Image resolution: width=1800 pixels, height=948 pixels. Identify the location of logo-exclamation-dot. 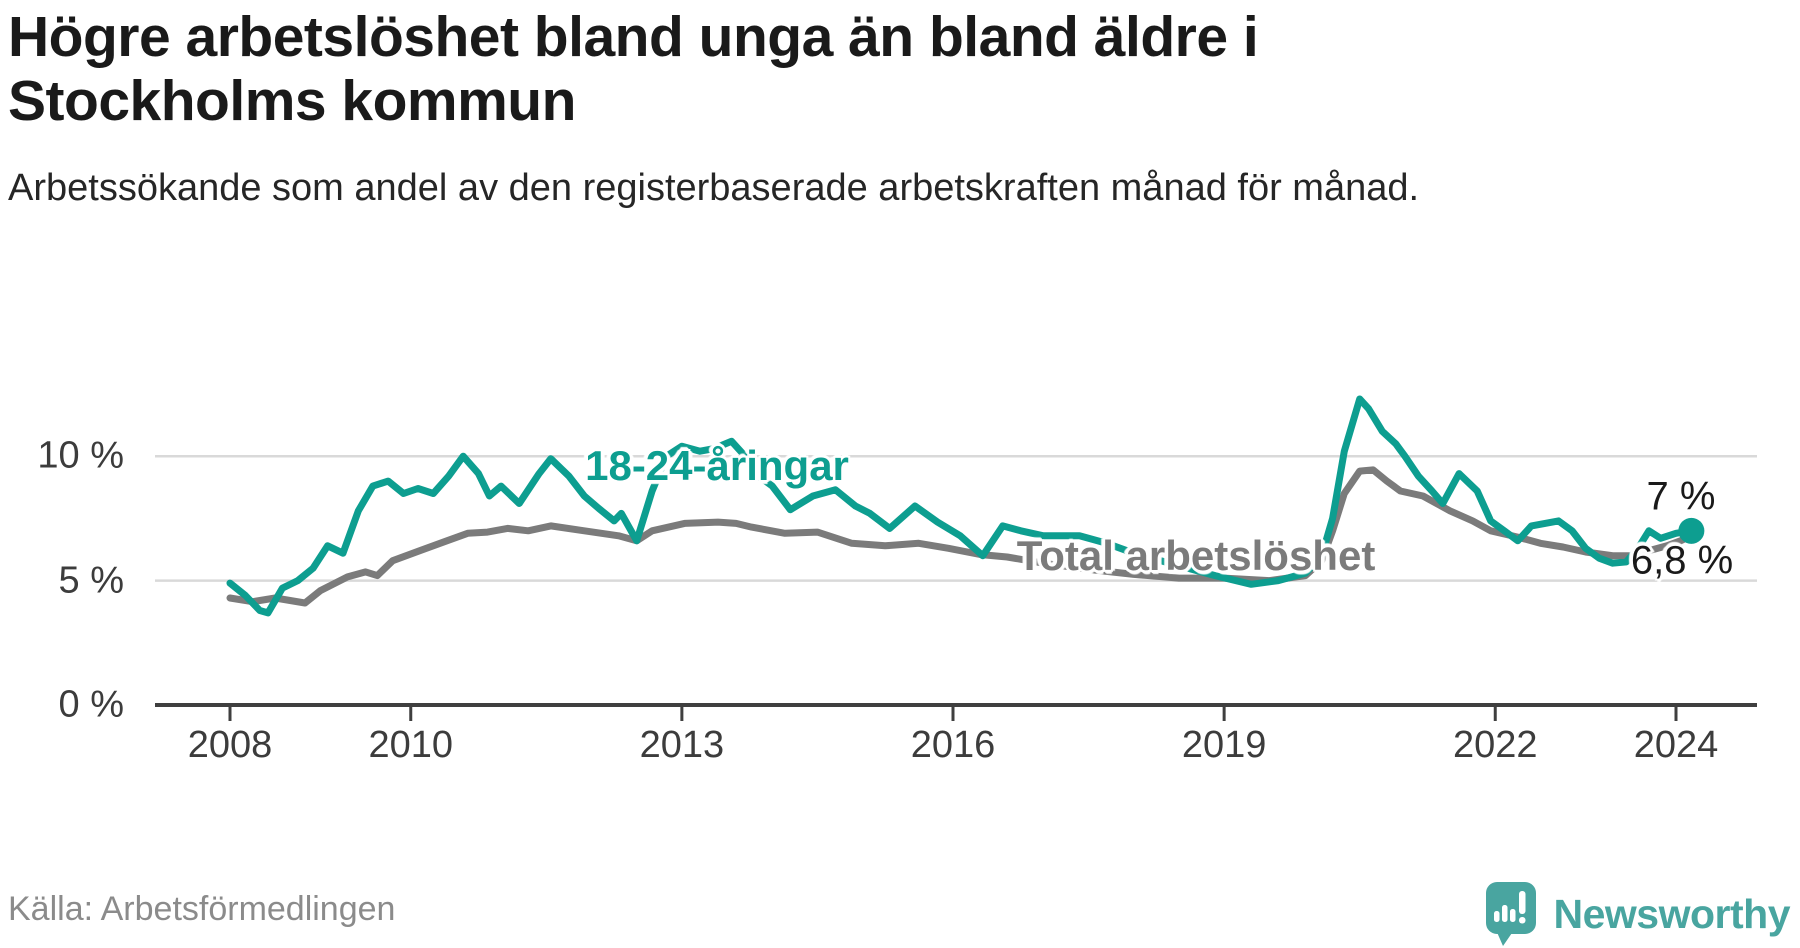
(1521, 920).